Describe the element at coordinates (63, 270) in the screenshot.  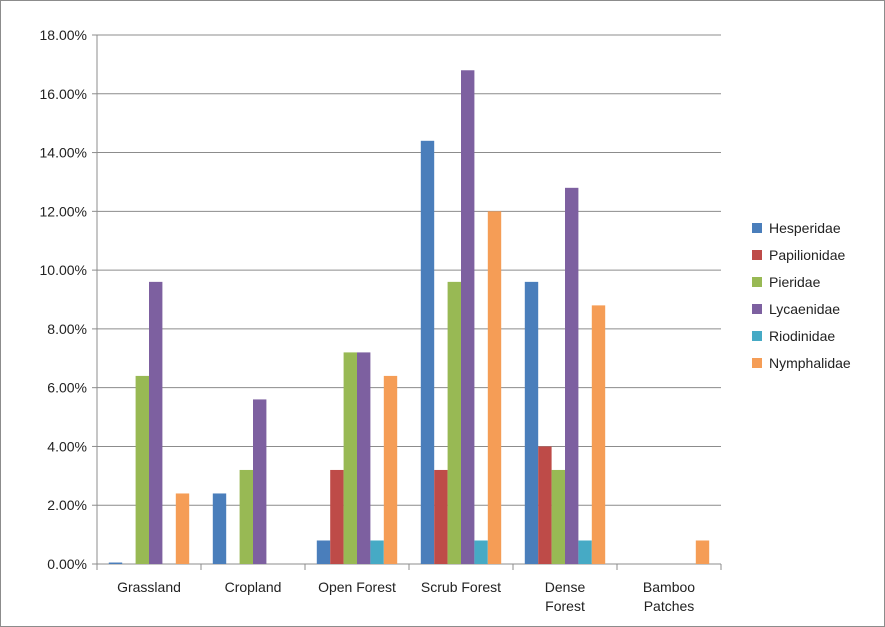
I see `y-tick-label: 10.00%` at that location.